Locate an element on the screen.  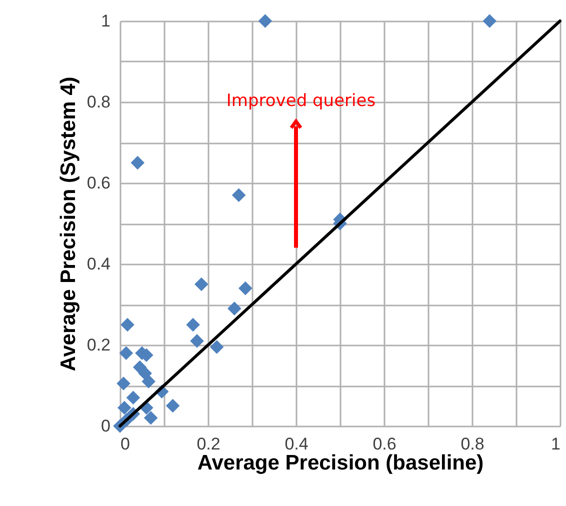
x-tick-label: 0.2 is located at coordinates (208, 444).